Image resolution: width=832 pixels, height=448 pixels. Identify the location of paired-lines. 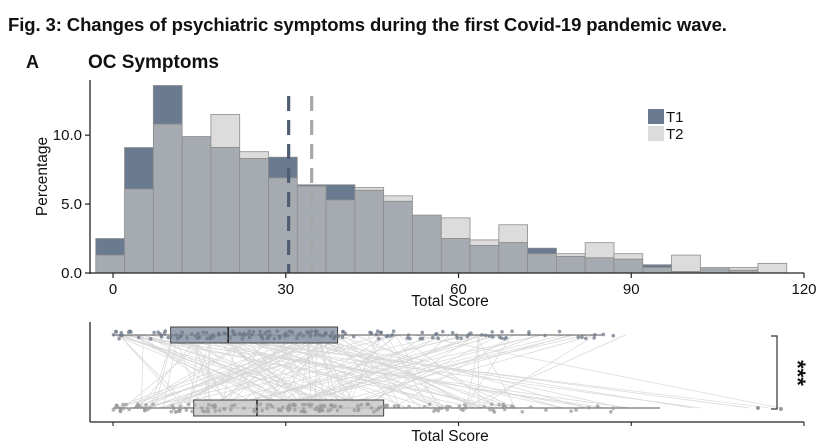
(447, 371).